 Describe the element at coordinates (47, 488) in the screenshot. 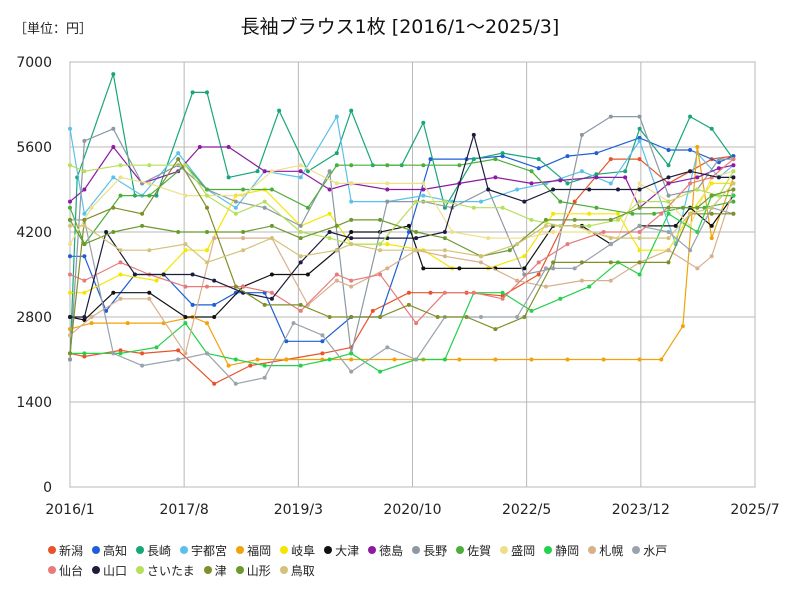

I see `y-tick-label: 0` at that location.